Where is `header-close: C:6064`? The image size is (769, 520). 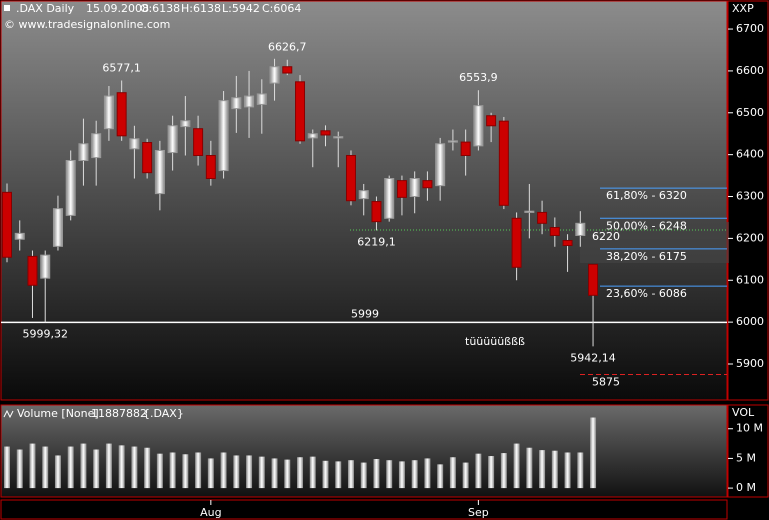 header-close: C:6064 is located at coordinates (281, 8).